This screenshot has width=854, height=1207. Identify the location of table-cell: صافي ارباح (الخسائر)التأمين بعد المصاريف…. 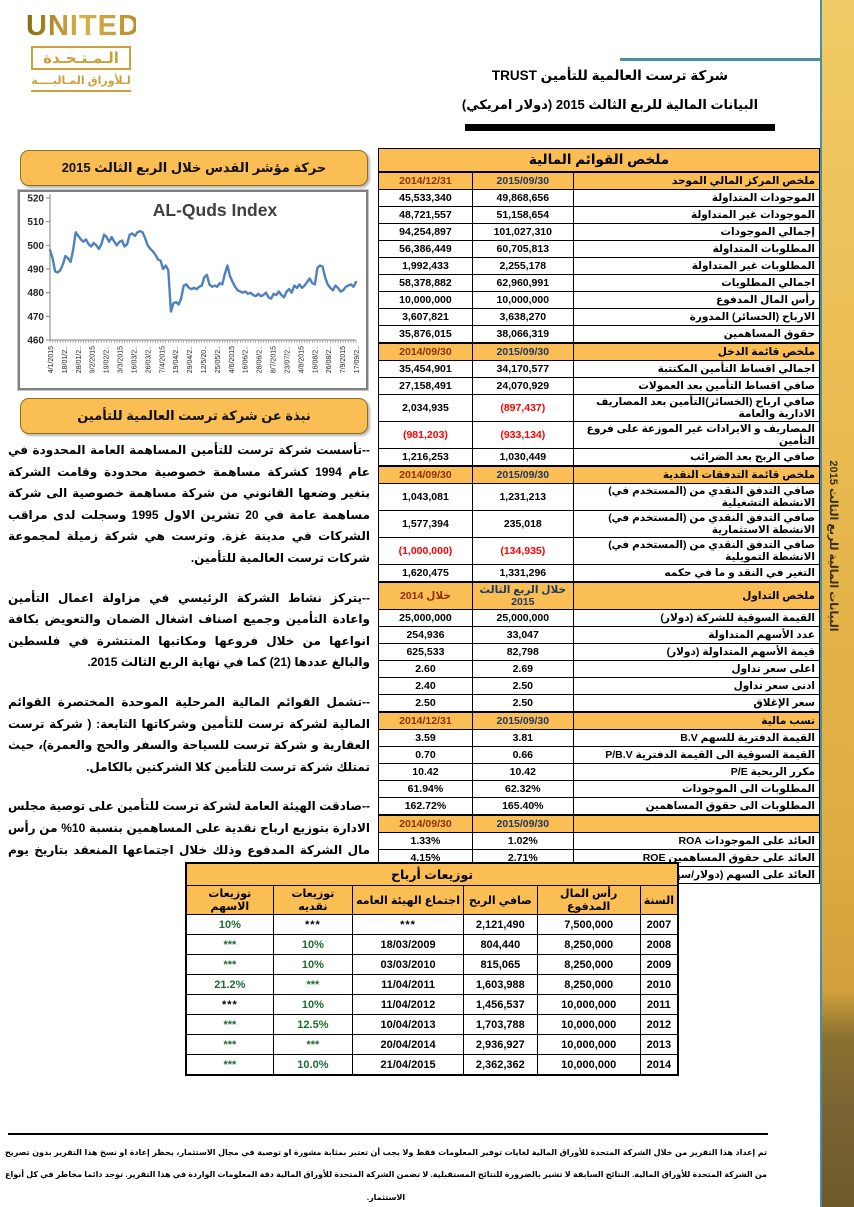
(696, 408).